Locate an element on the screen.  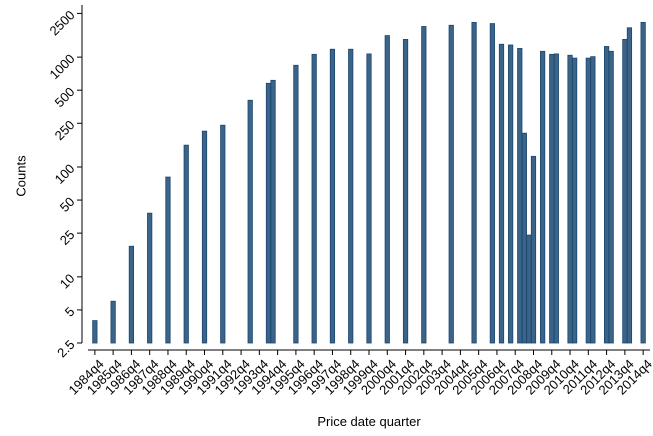
y-tick-label: 2.5 is located at coordinates (65, 348).